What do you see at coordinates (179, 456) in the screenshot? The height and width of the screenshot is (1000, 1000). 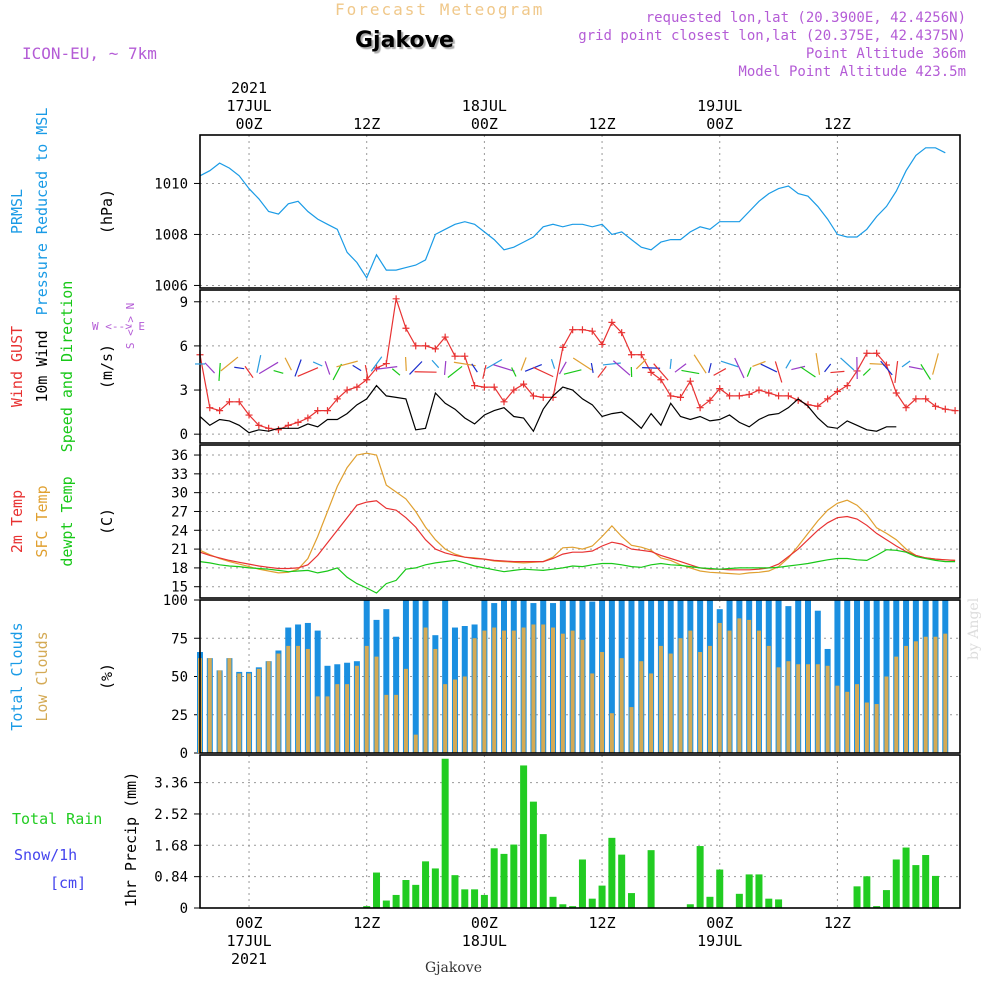 I see `y-tick-label: 36` at bounding box center [179, 456].